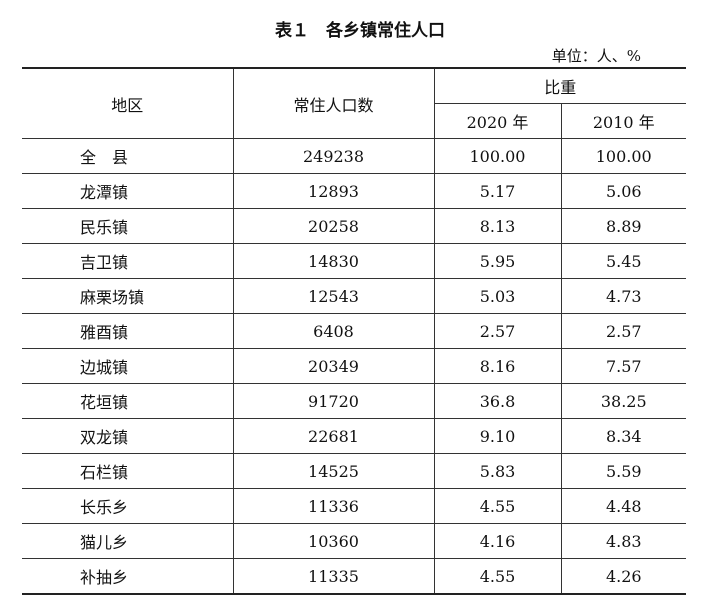  Describe the element at coordinates (623, 506) in the screenshot. I see `value-cell: 4.48` at that location.